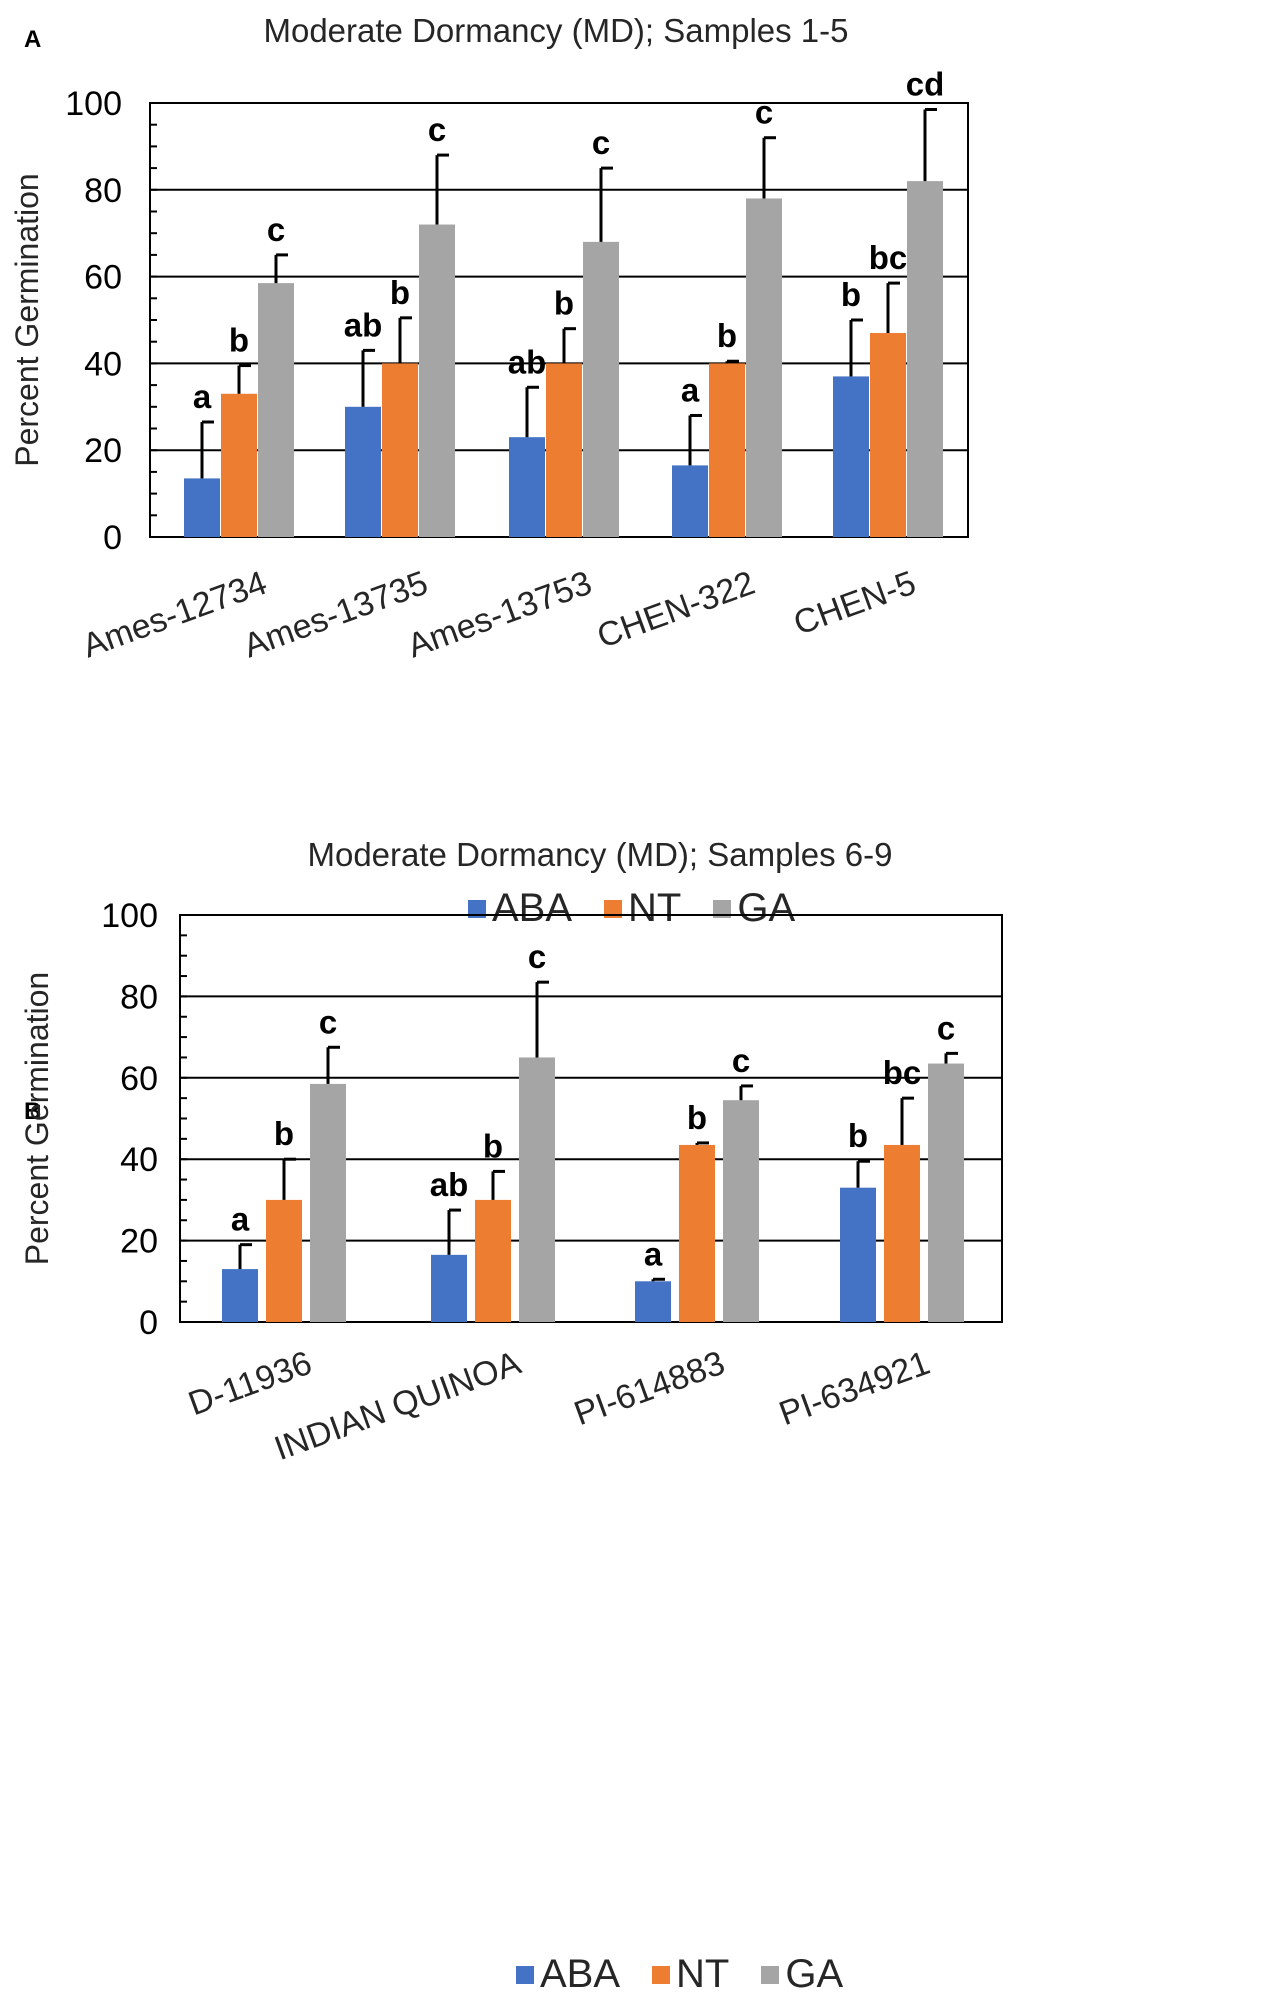  I want to click on x-tick-label: CHEN-5, so click(855, 603).